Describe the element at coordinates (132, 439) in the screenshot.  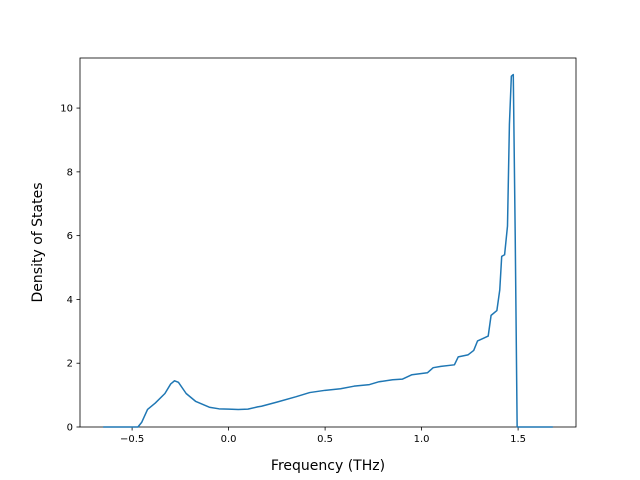
I see `x-tick-label: −0.5` at that location.